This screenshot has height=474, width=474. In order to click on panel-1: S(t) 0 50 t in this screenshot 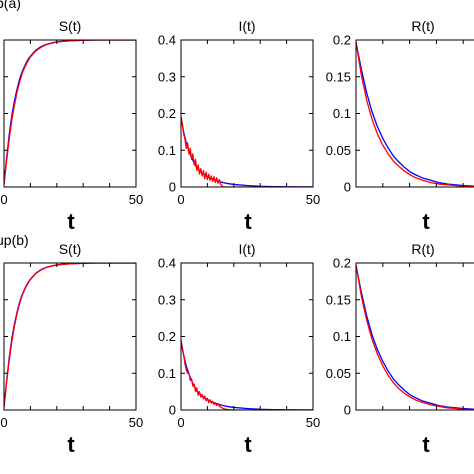, I will do `click(71, 126)`.